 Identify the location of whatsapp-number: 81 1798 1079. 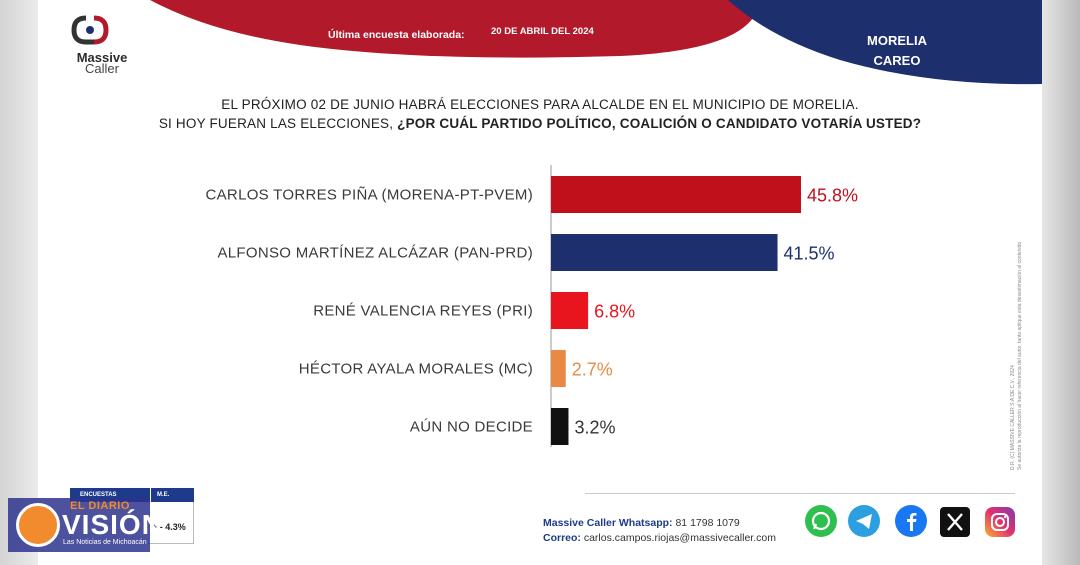
(707, 523).